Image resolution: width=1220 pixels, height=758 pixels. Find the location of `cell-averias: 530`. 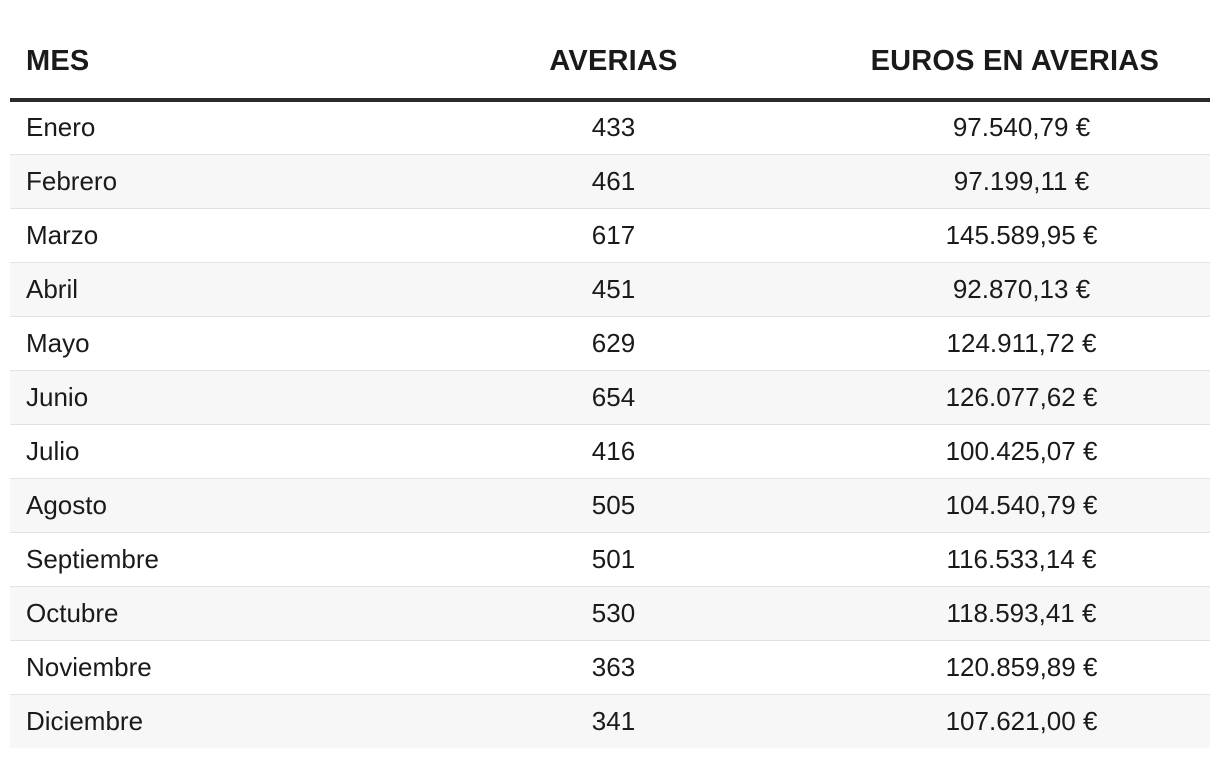

cell-averias: 530 is located at coordinates (613, 613).